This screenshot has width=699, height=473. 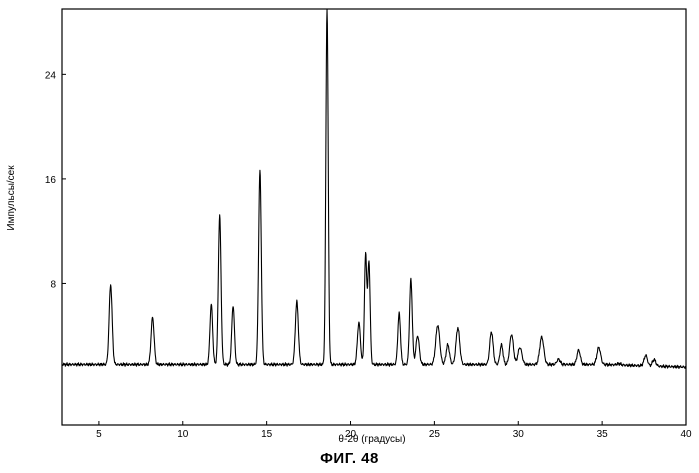 What do you see at coordinates (99, 434) in the screenshot?
I see `x-tick-label: 5` at bounding box center [99, 434].